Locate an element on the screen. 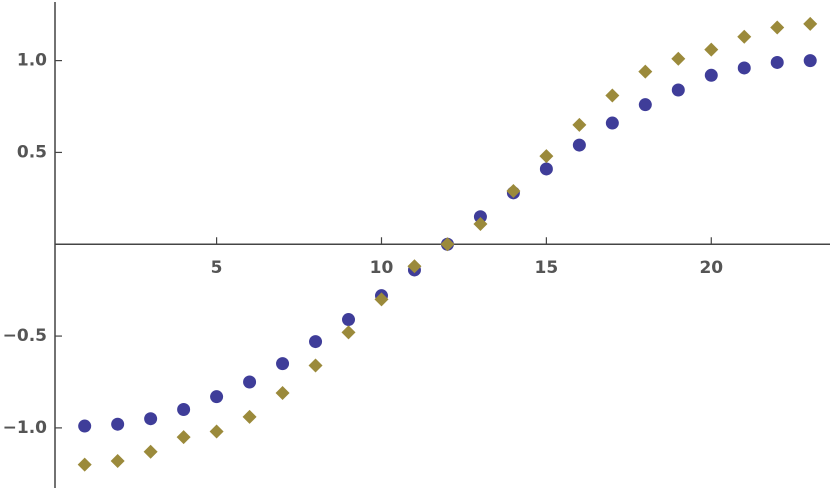 This screenshot has width=830, height=494. y-tick-label: 0.5 is located at coordinates (32, 152).